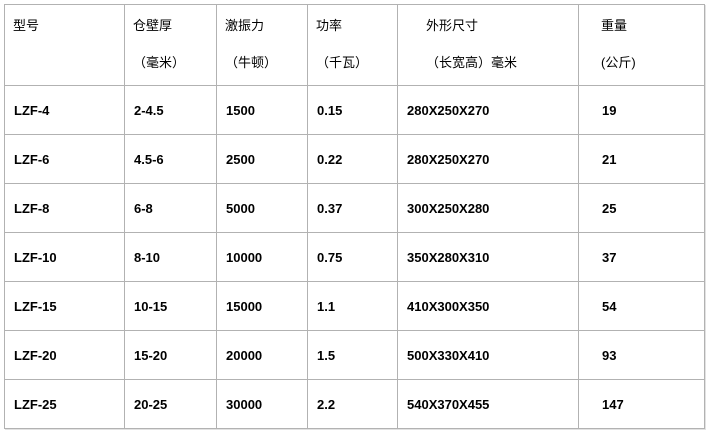 This screenshot has width=709, height=436. I want to click on cell-power: 0.22, so click(352, 159).